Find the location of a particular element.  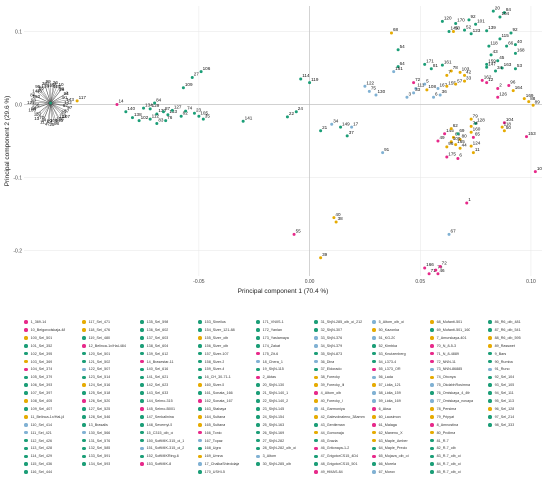

legend-label: 95_Sel_113 is located at coordinates (504, 401).